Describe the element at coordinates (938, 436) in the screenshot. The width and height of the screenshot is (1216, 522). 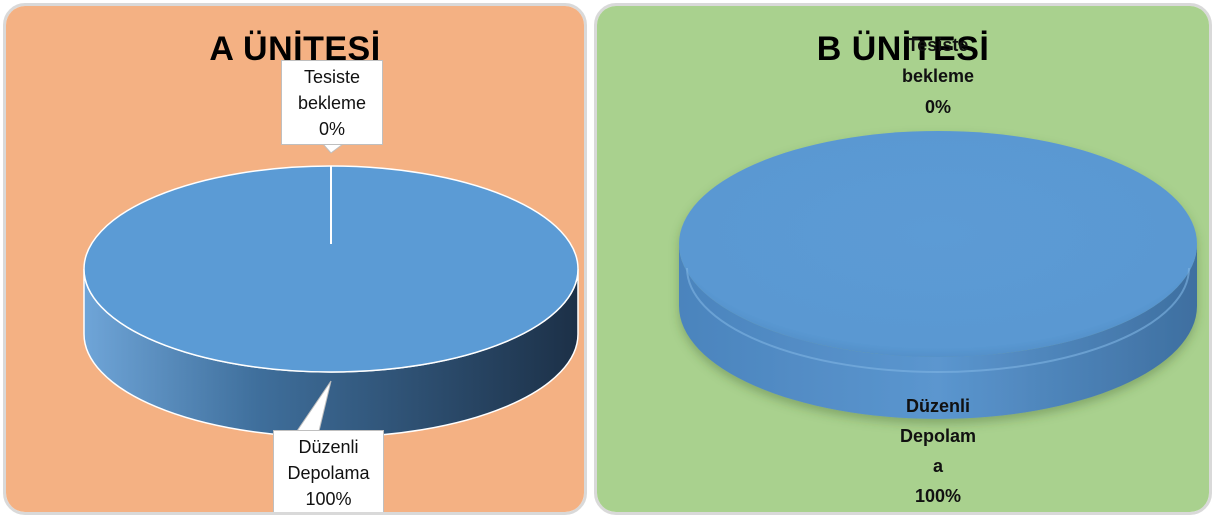
I see `data-label-line: Depolam` at that location.